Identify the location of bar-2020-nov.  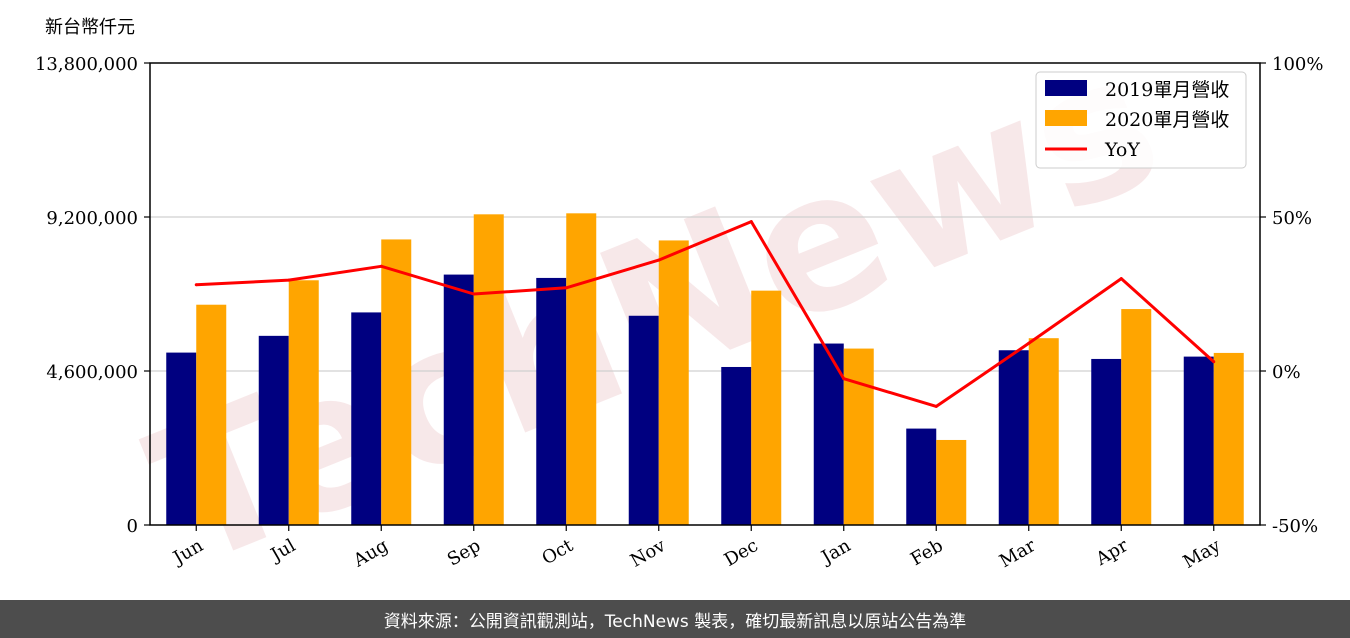
(673, 382).